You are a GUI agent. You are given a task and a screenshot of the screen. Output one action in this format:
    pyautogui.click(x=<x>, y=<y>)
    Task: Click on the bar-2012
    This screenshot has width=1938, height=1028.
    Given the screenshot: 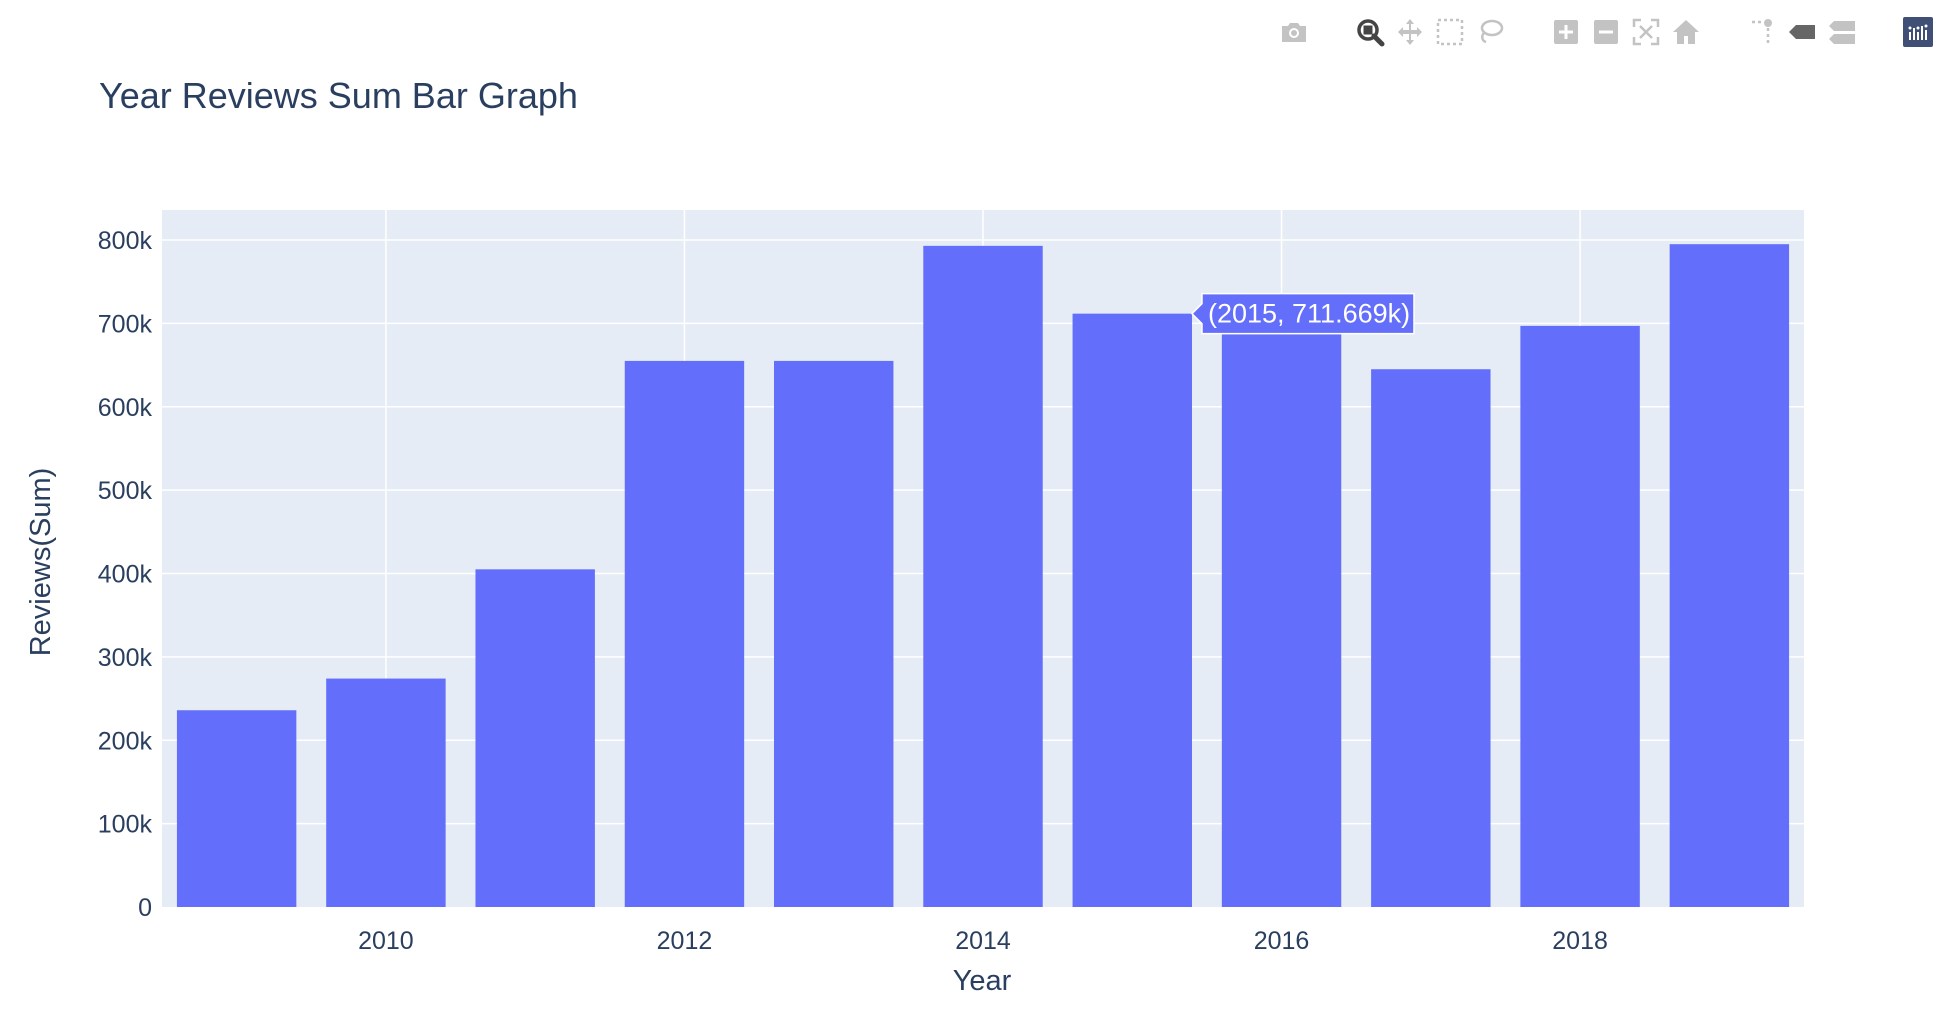 What is the action you would take?
    pyautogui.click(x=684, y=633)
    